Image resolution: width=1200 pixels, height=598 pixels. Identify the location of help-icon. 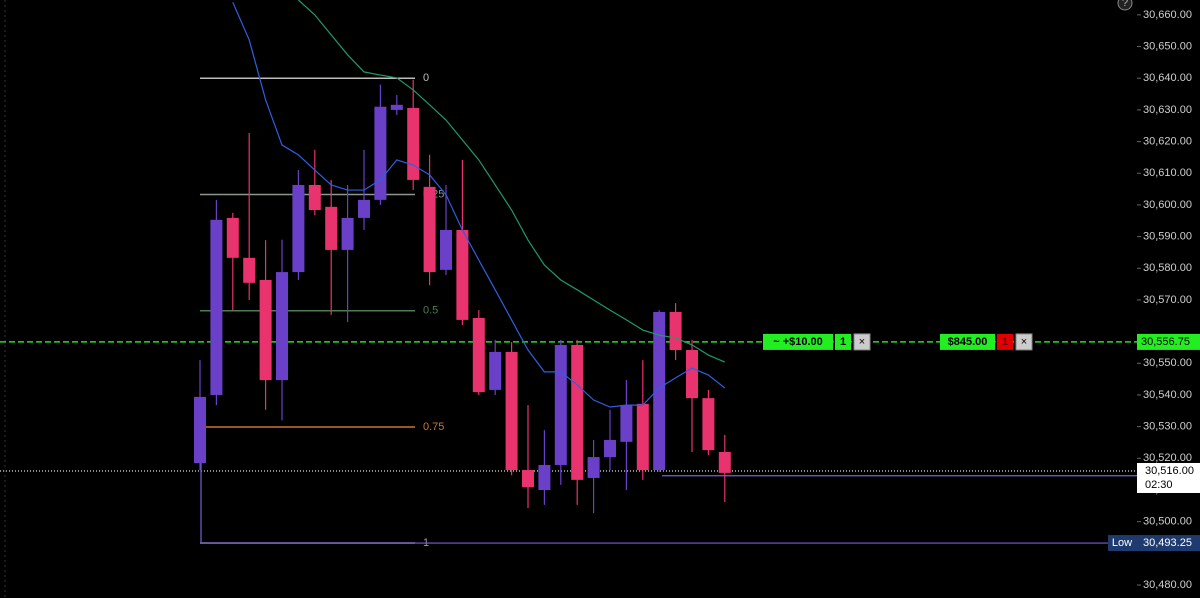
(1125, 5).